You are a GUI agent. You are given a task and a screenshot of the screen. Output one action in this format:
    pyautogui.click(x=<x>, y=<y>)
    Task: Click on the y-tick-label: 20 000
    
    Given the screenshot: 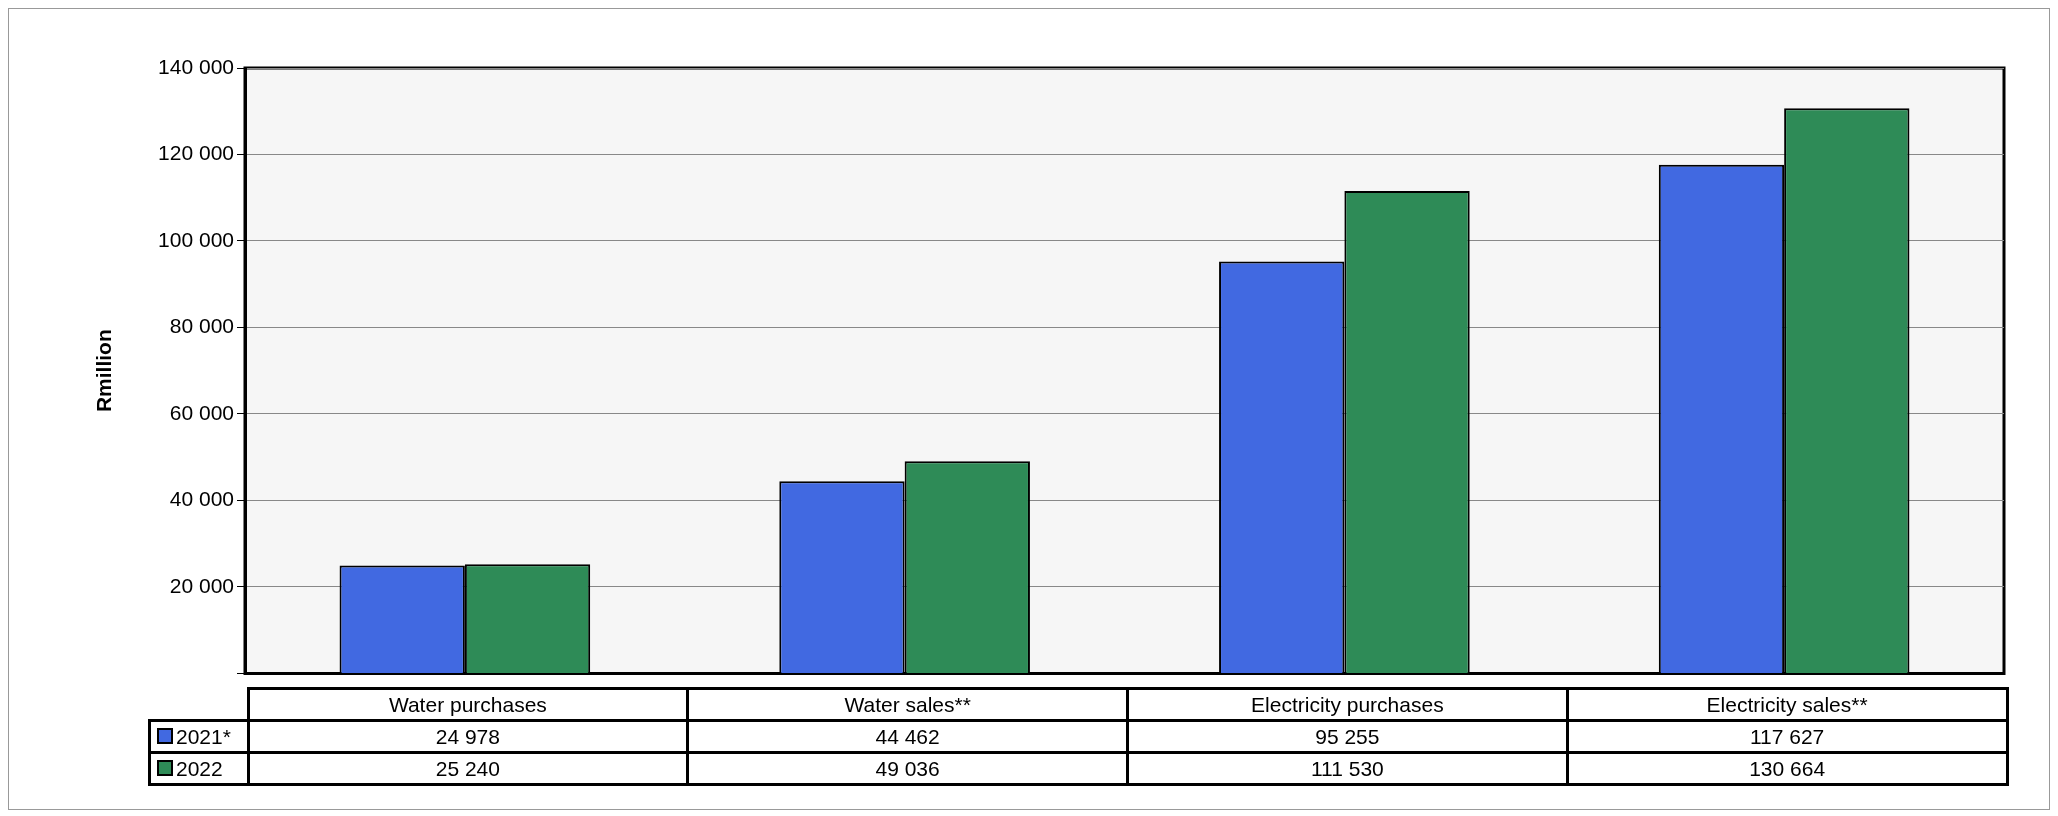 What is the action you would take?
    pyautogui.click(x=201, y=585)
    